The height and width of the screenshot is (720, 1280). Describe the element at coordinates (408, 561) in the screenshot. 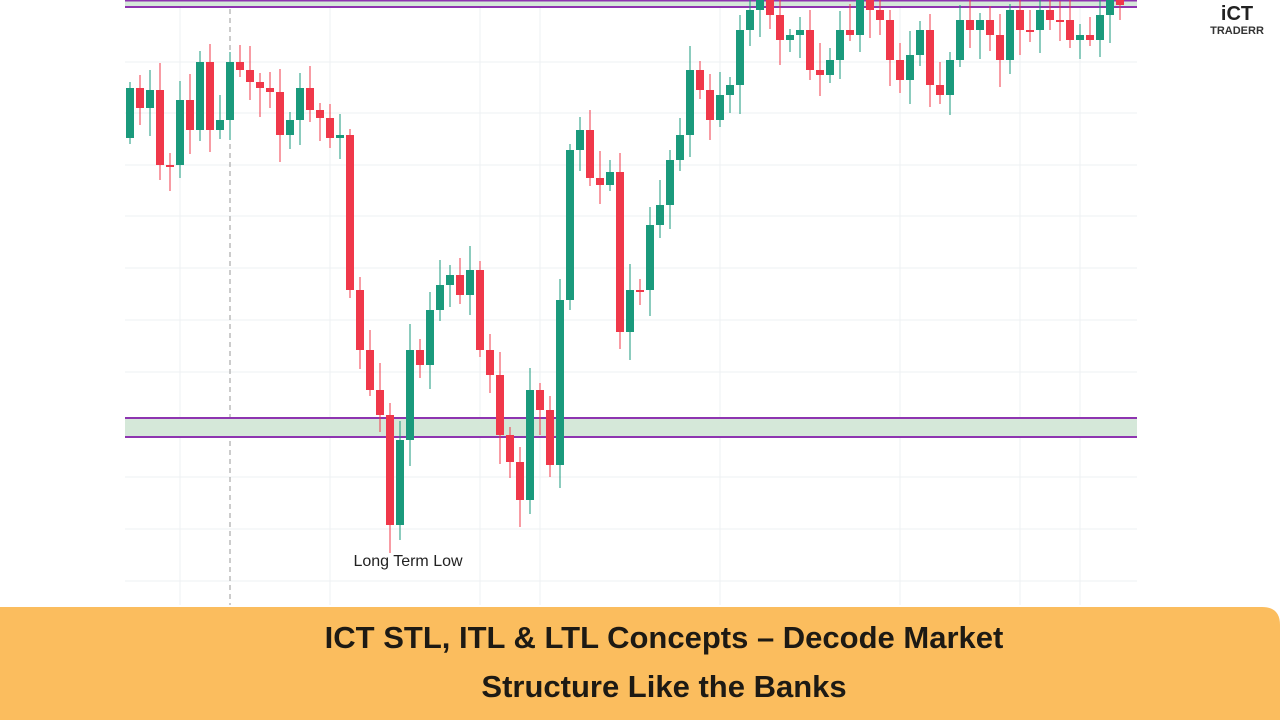

I see `annotation: Long Term Low` at that location.